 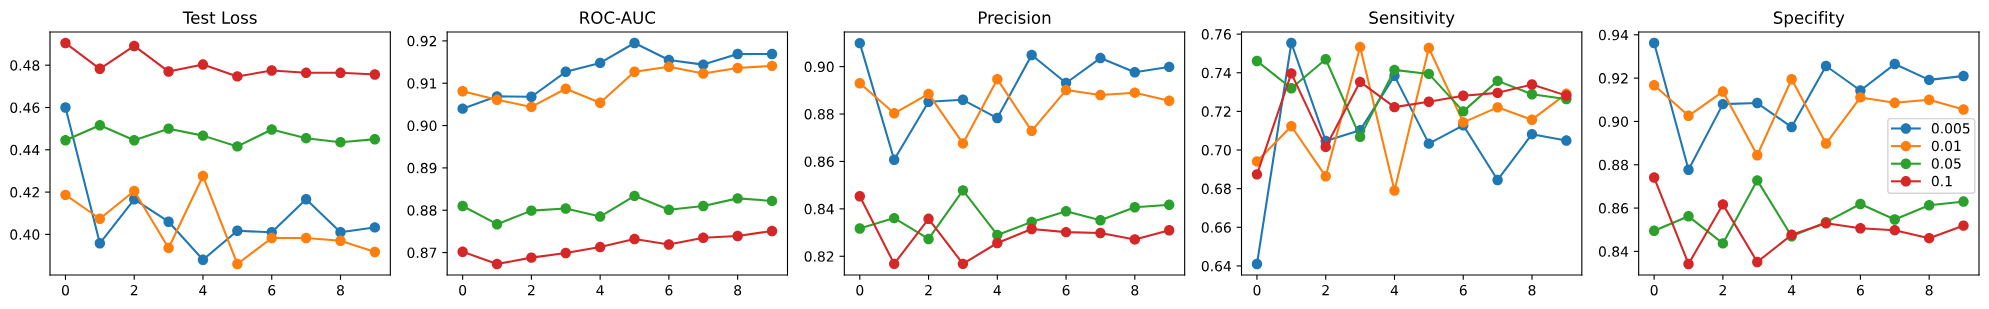 What do you see at coordinates (1216, 150) in the screenshot?
I see `y-tick-label: 0.70` at bounding box center [1216, 150].